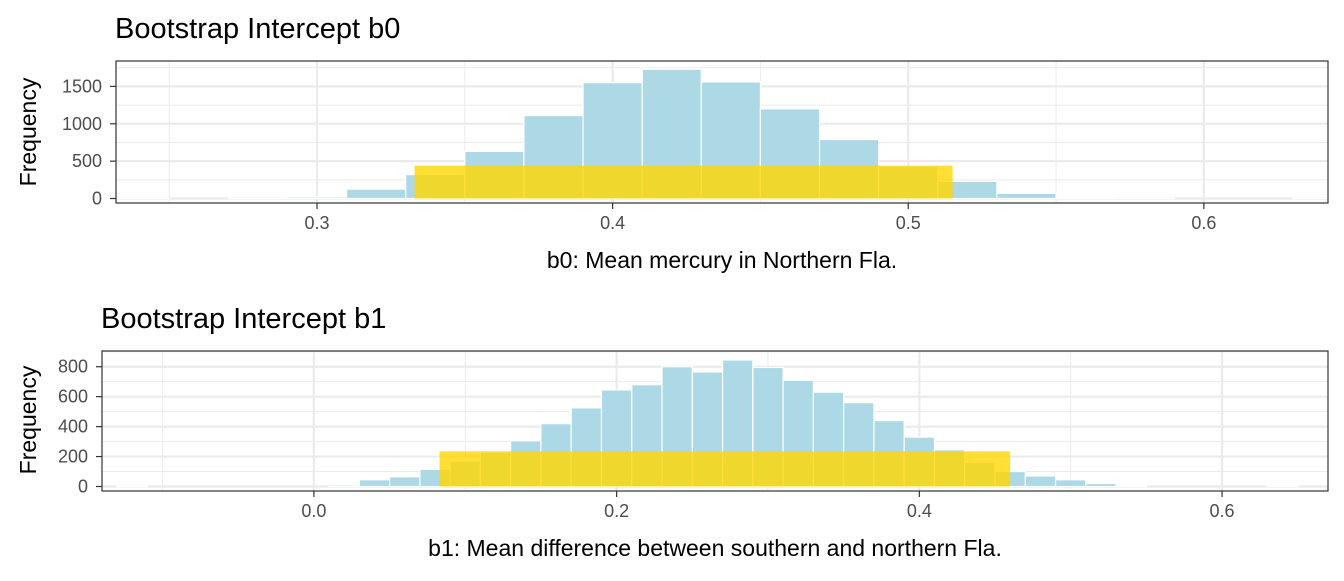 The image size is (1344, 581). What do you see at coordinates (87, 161) in the screenshot?
I see `y-tick-label: 500` at bounding box center [87, 161].